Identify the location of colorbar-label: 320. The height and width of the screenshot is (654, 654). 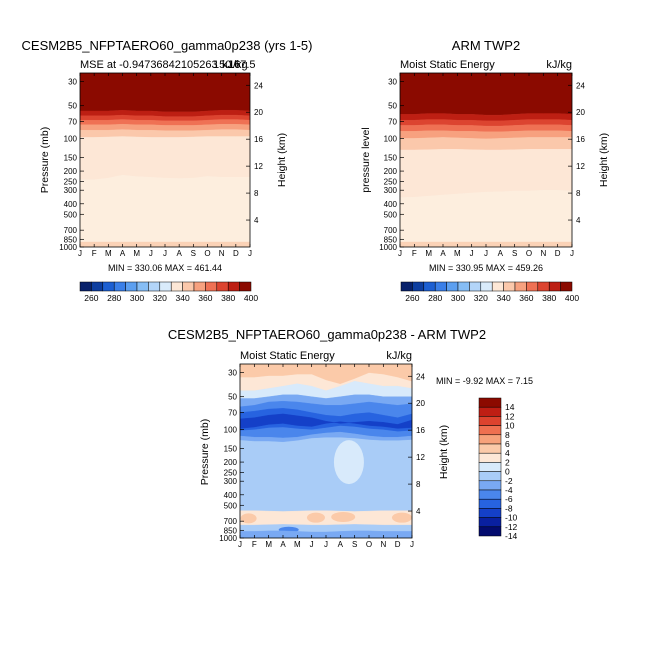
(481, 298).